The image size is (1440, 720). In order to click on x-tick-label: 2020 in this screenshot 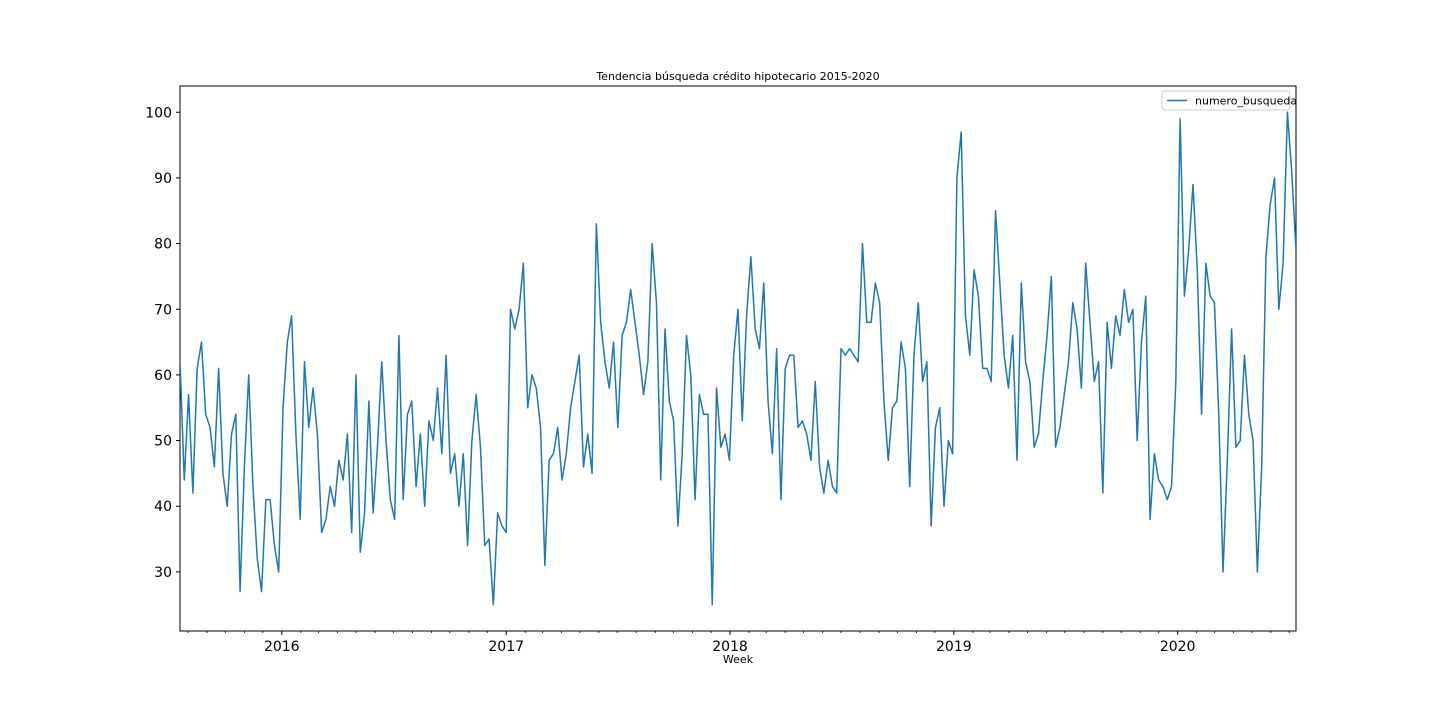, I will do `click(1178, 647)`.